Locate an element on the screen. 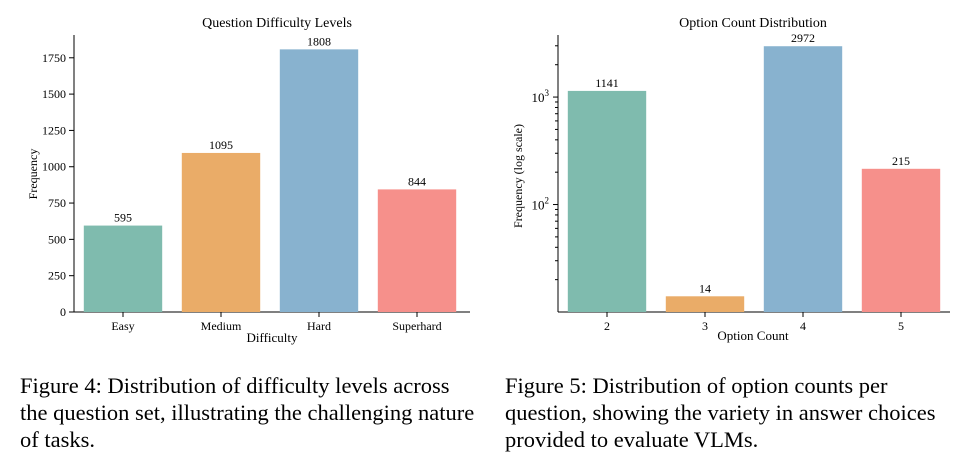 This screenshot has width=980, height=470. chart-title: Option Count Distribution is located at coordinates (753, 23).